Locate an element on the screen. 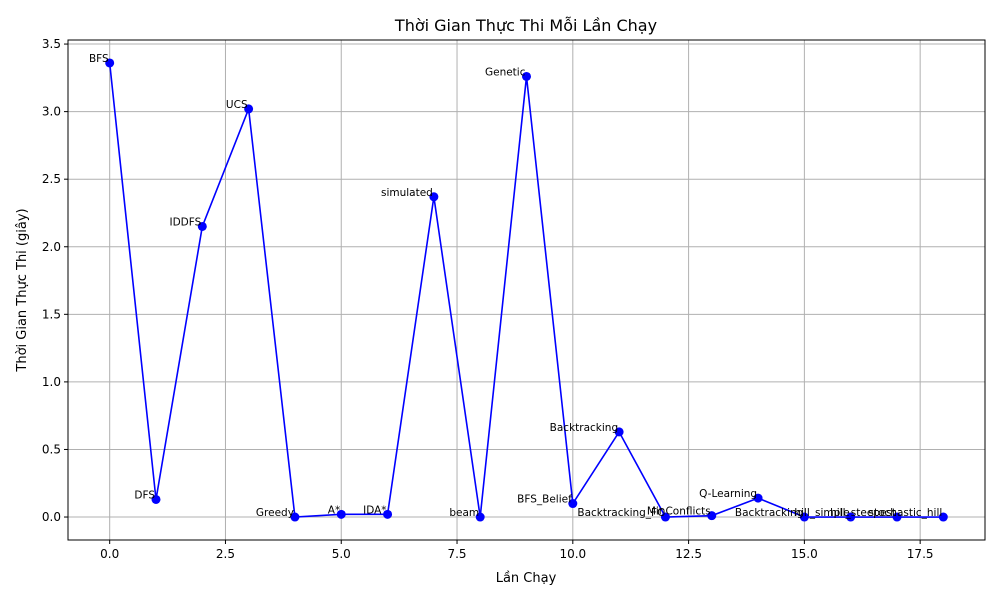 The width and height of the screenshot is (1000, 600). x-axis-label: Lần Chạy is located at coordinates (526, 578).